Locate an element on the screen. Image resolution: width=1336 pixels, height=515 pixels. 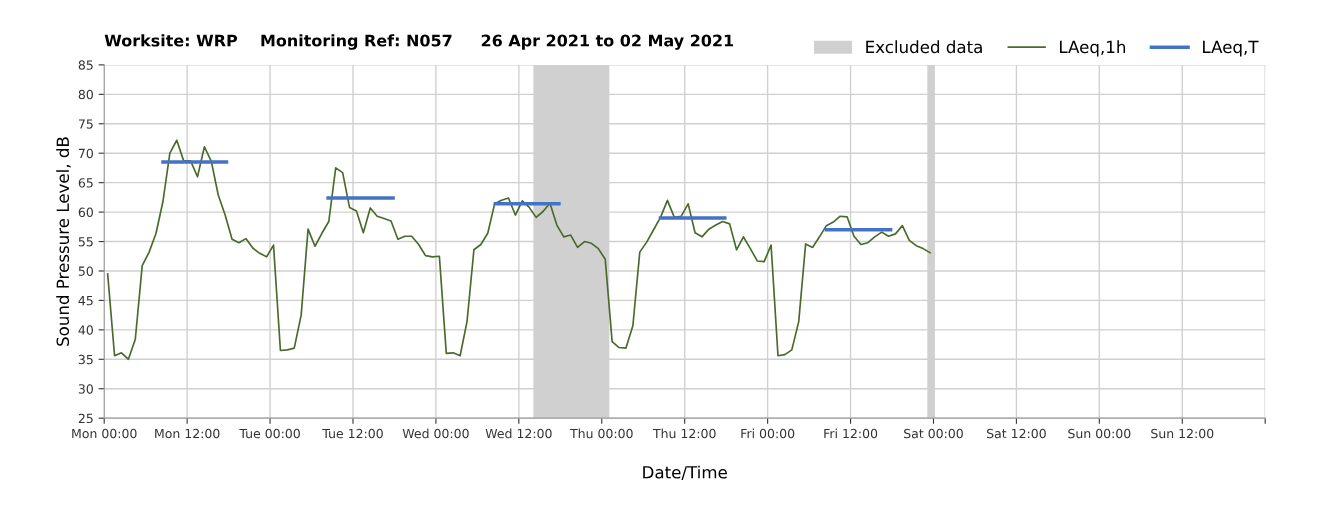
x-tick-label: Mon 12:00 is located at coordinates (187, 433).